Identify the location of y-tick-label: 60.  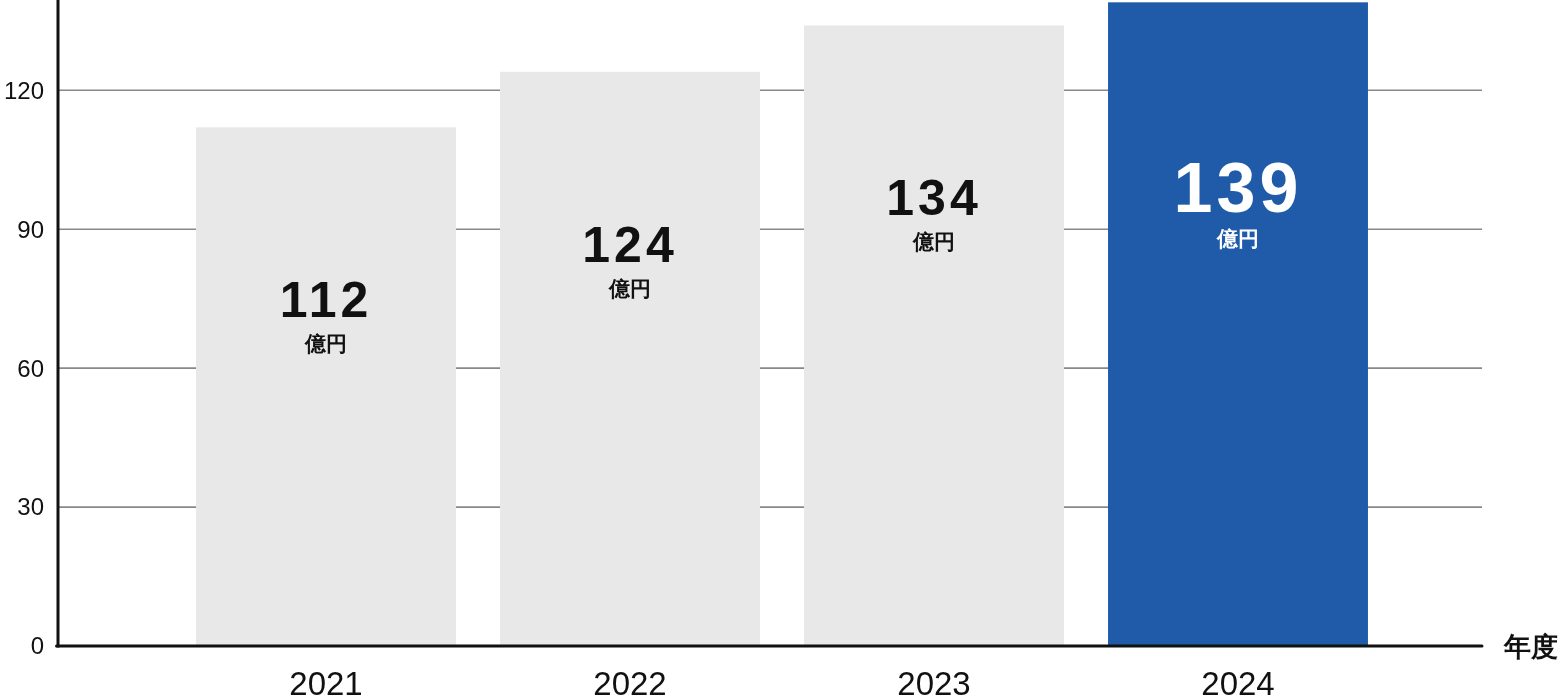
(30, 368).